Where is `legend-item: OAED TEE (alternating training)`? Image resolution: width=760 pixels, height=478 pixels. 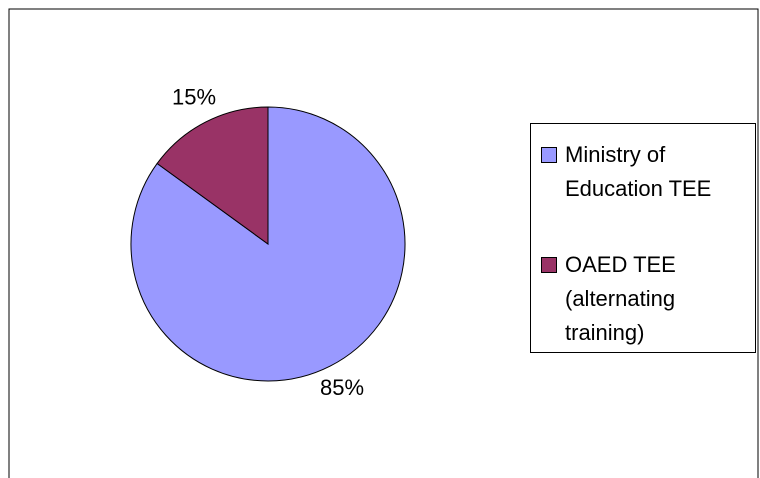
legend-item: OAED TEE (alternating training) is located at coordinates (646, 299).